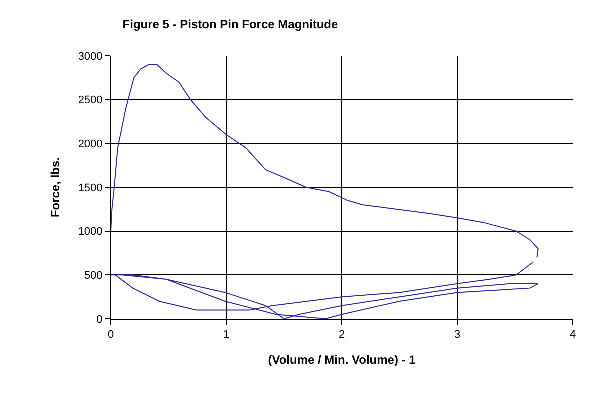  Describe the element at coordinates (230, 25) in the screenshot. I see `chart-title: Figure 5 - Piston Pin Force Magnitude` at that location.